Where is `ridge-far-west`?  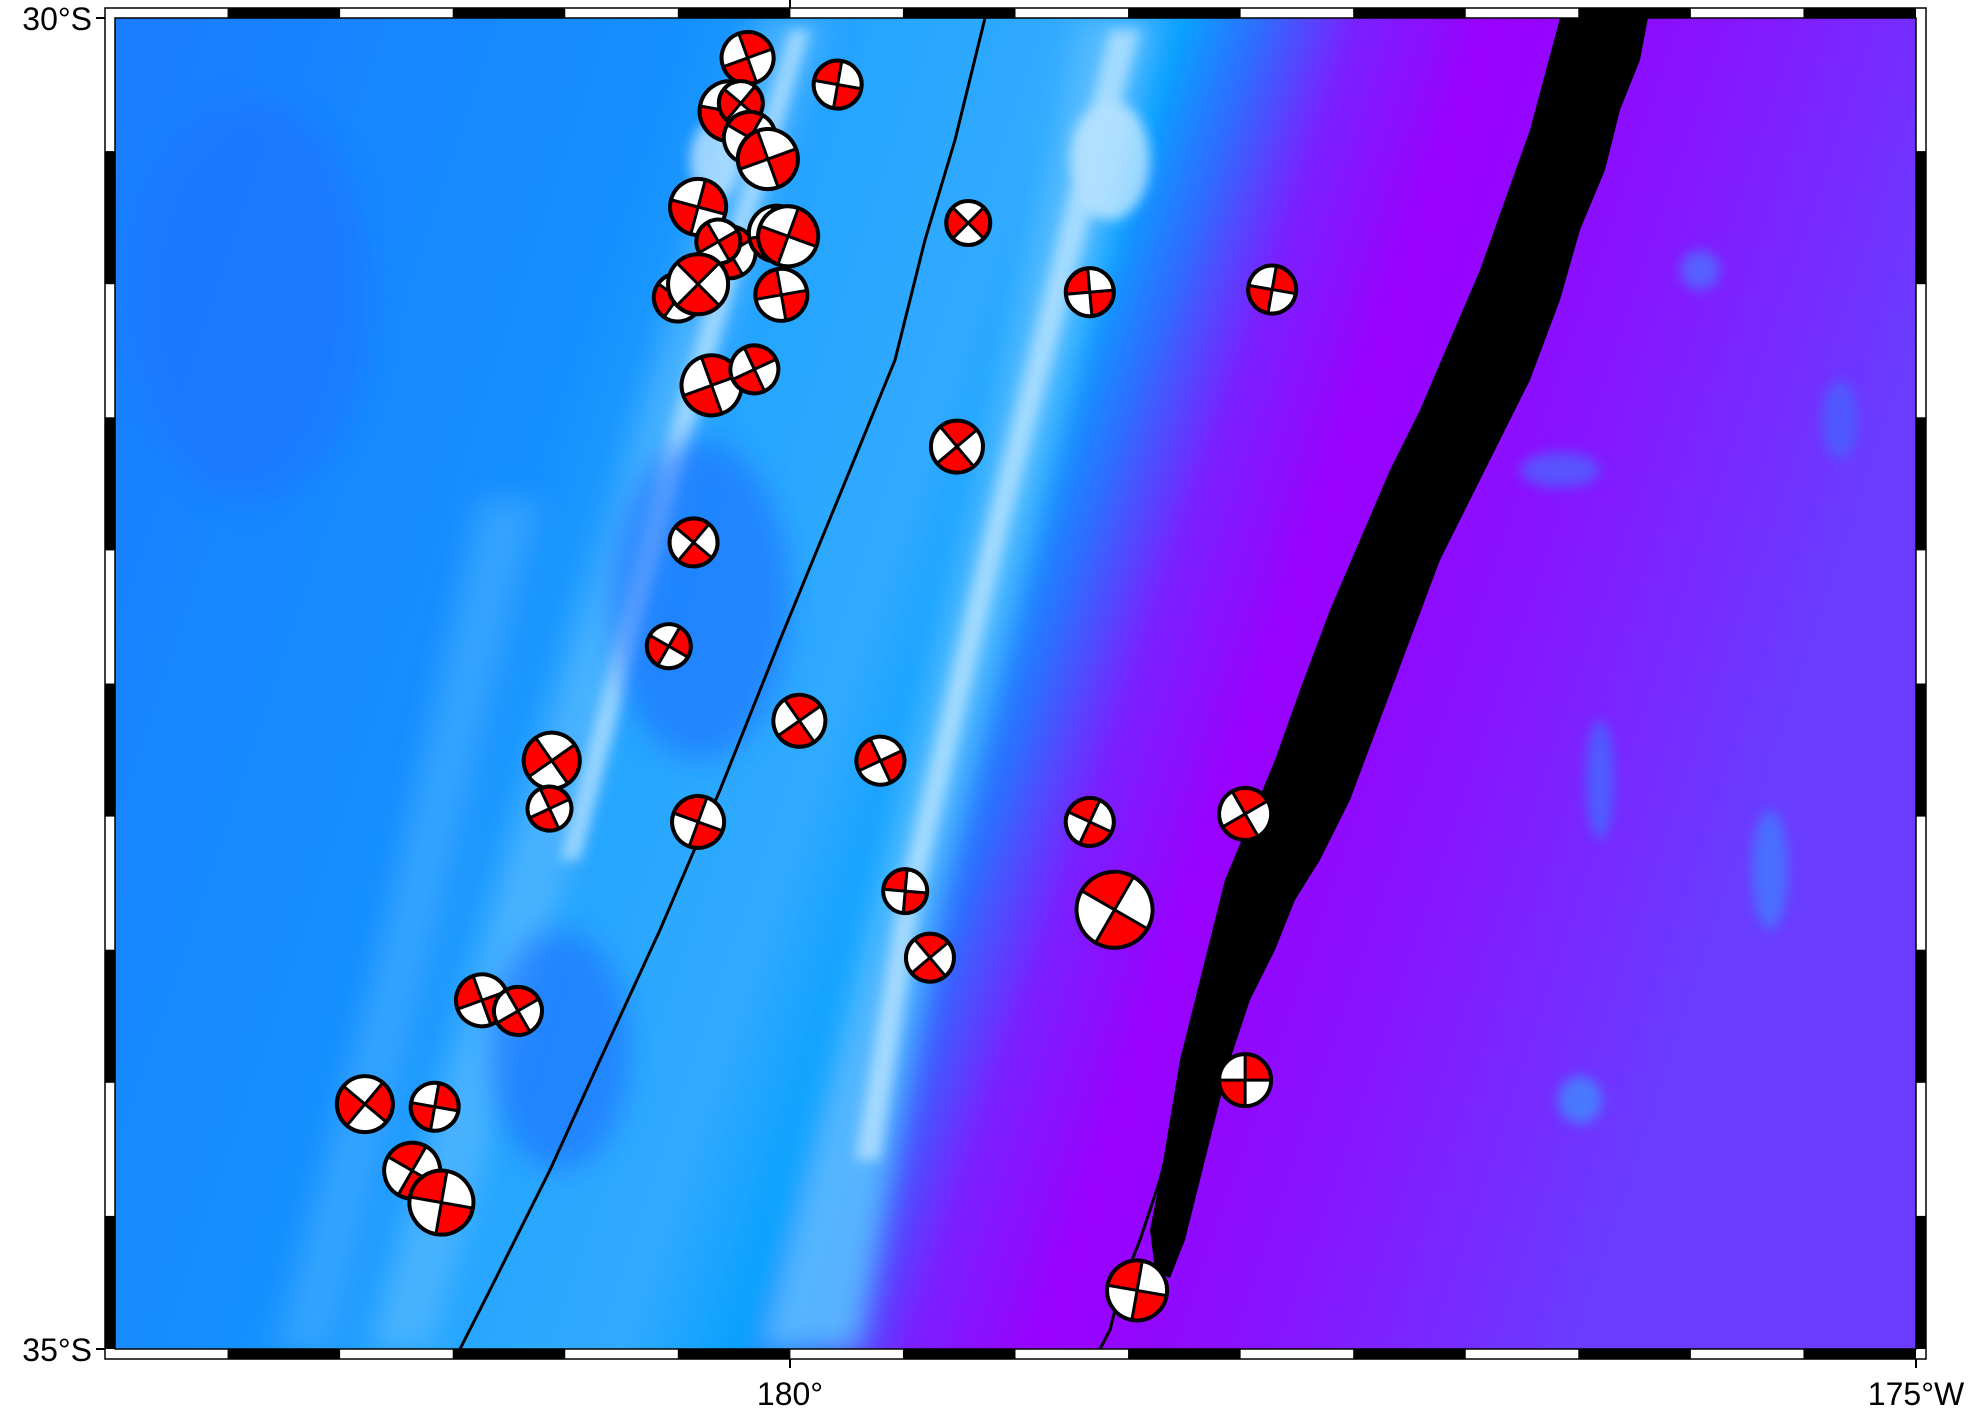 ridge-far-west is located at coordinates (410, 924).